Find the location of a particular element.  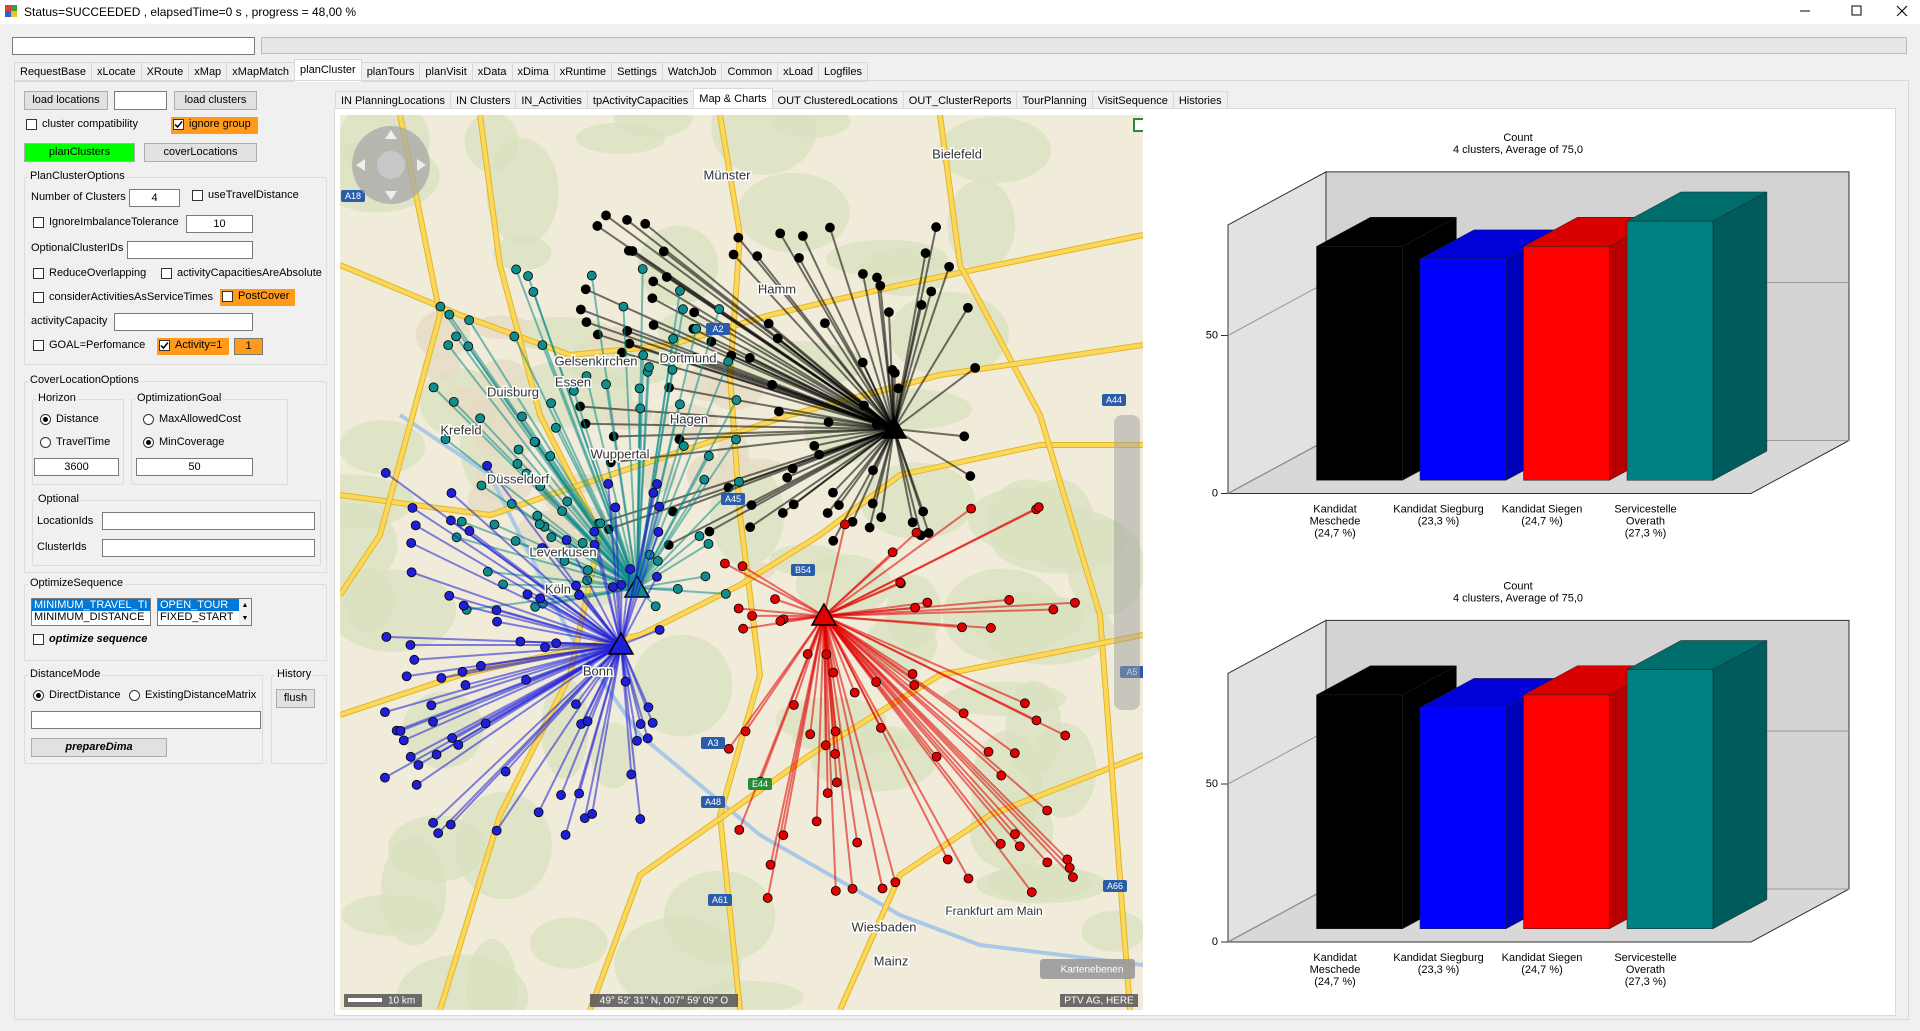

button: planClusters is located at coordinates (79, 152).